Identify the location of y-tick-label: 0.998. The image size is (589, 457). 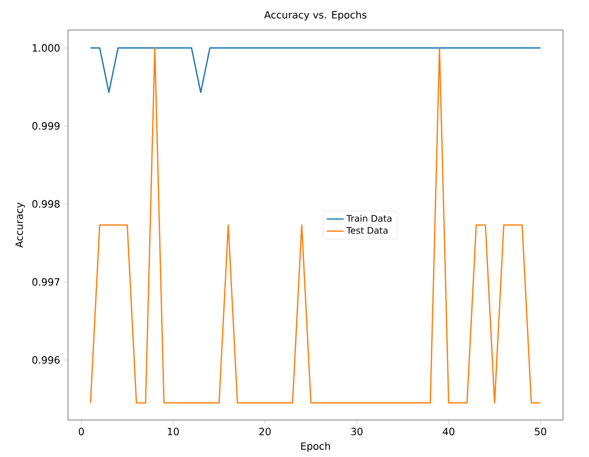
(46, 204).